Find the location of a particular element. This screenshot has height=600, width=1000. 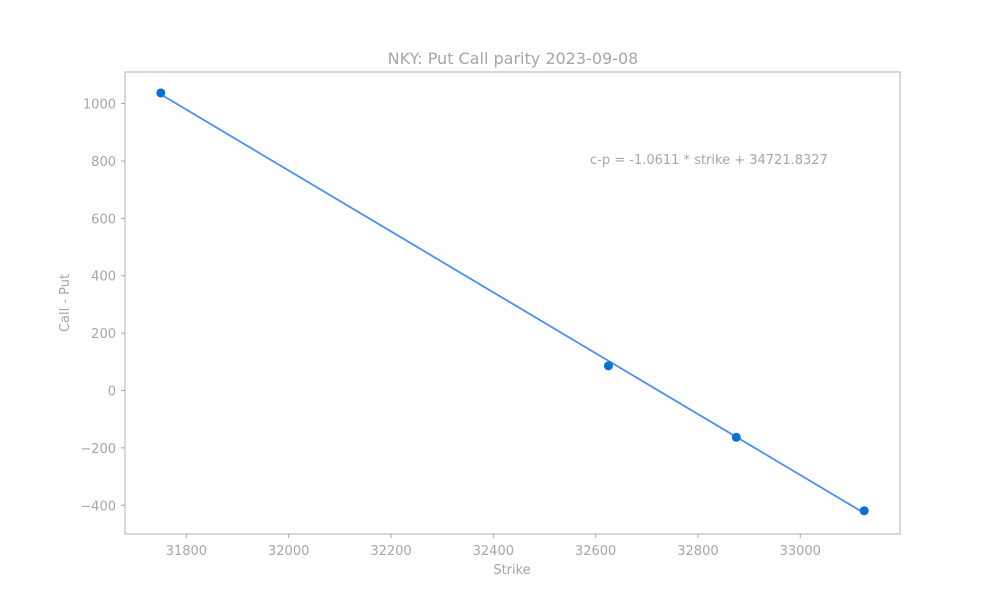

x-tick-label: 32200 is located at coordinates (390, 551).